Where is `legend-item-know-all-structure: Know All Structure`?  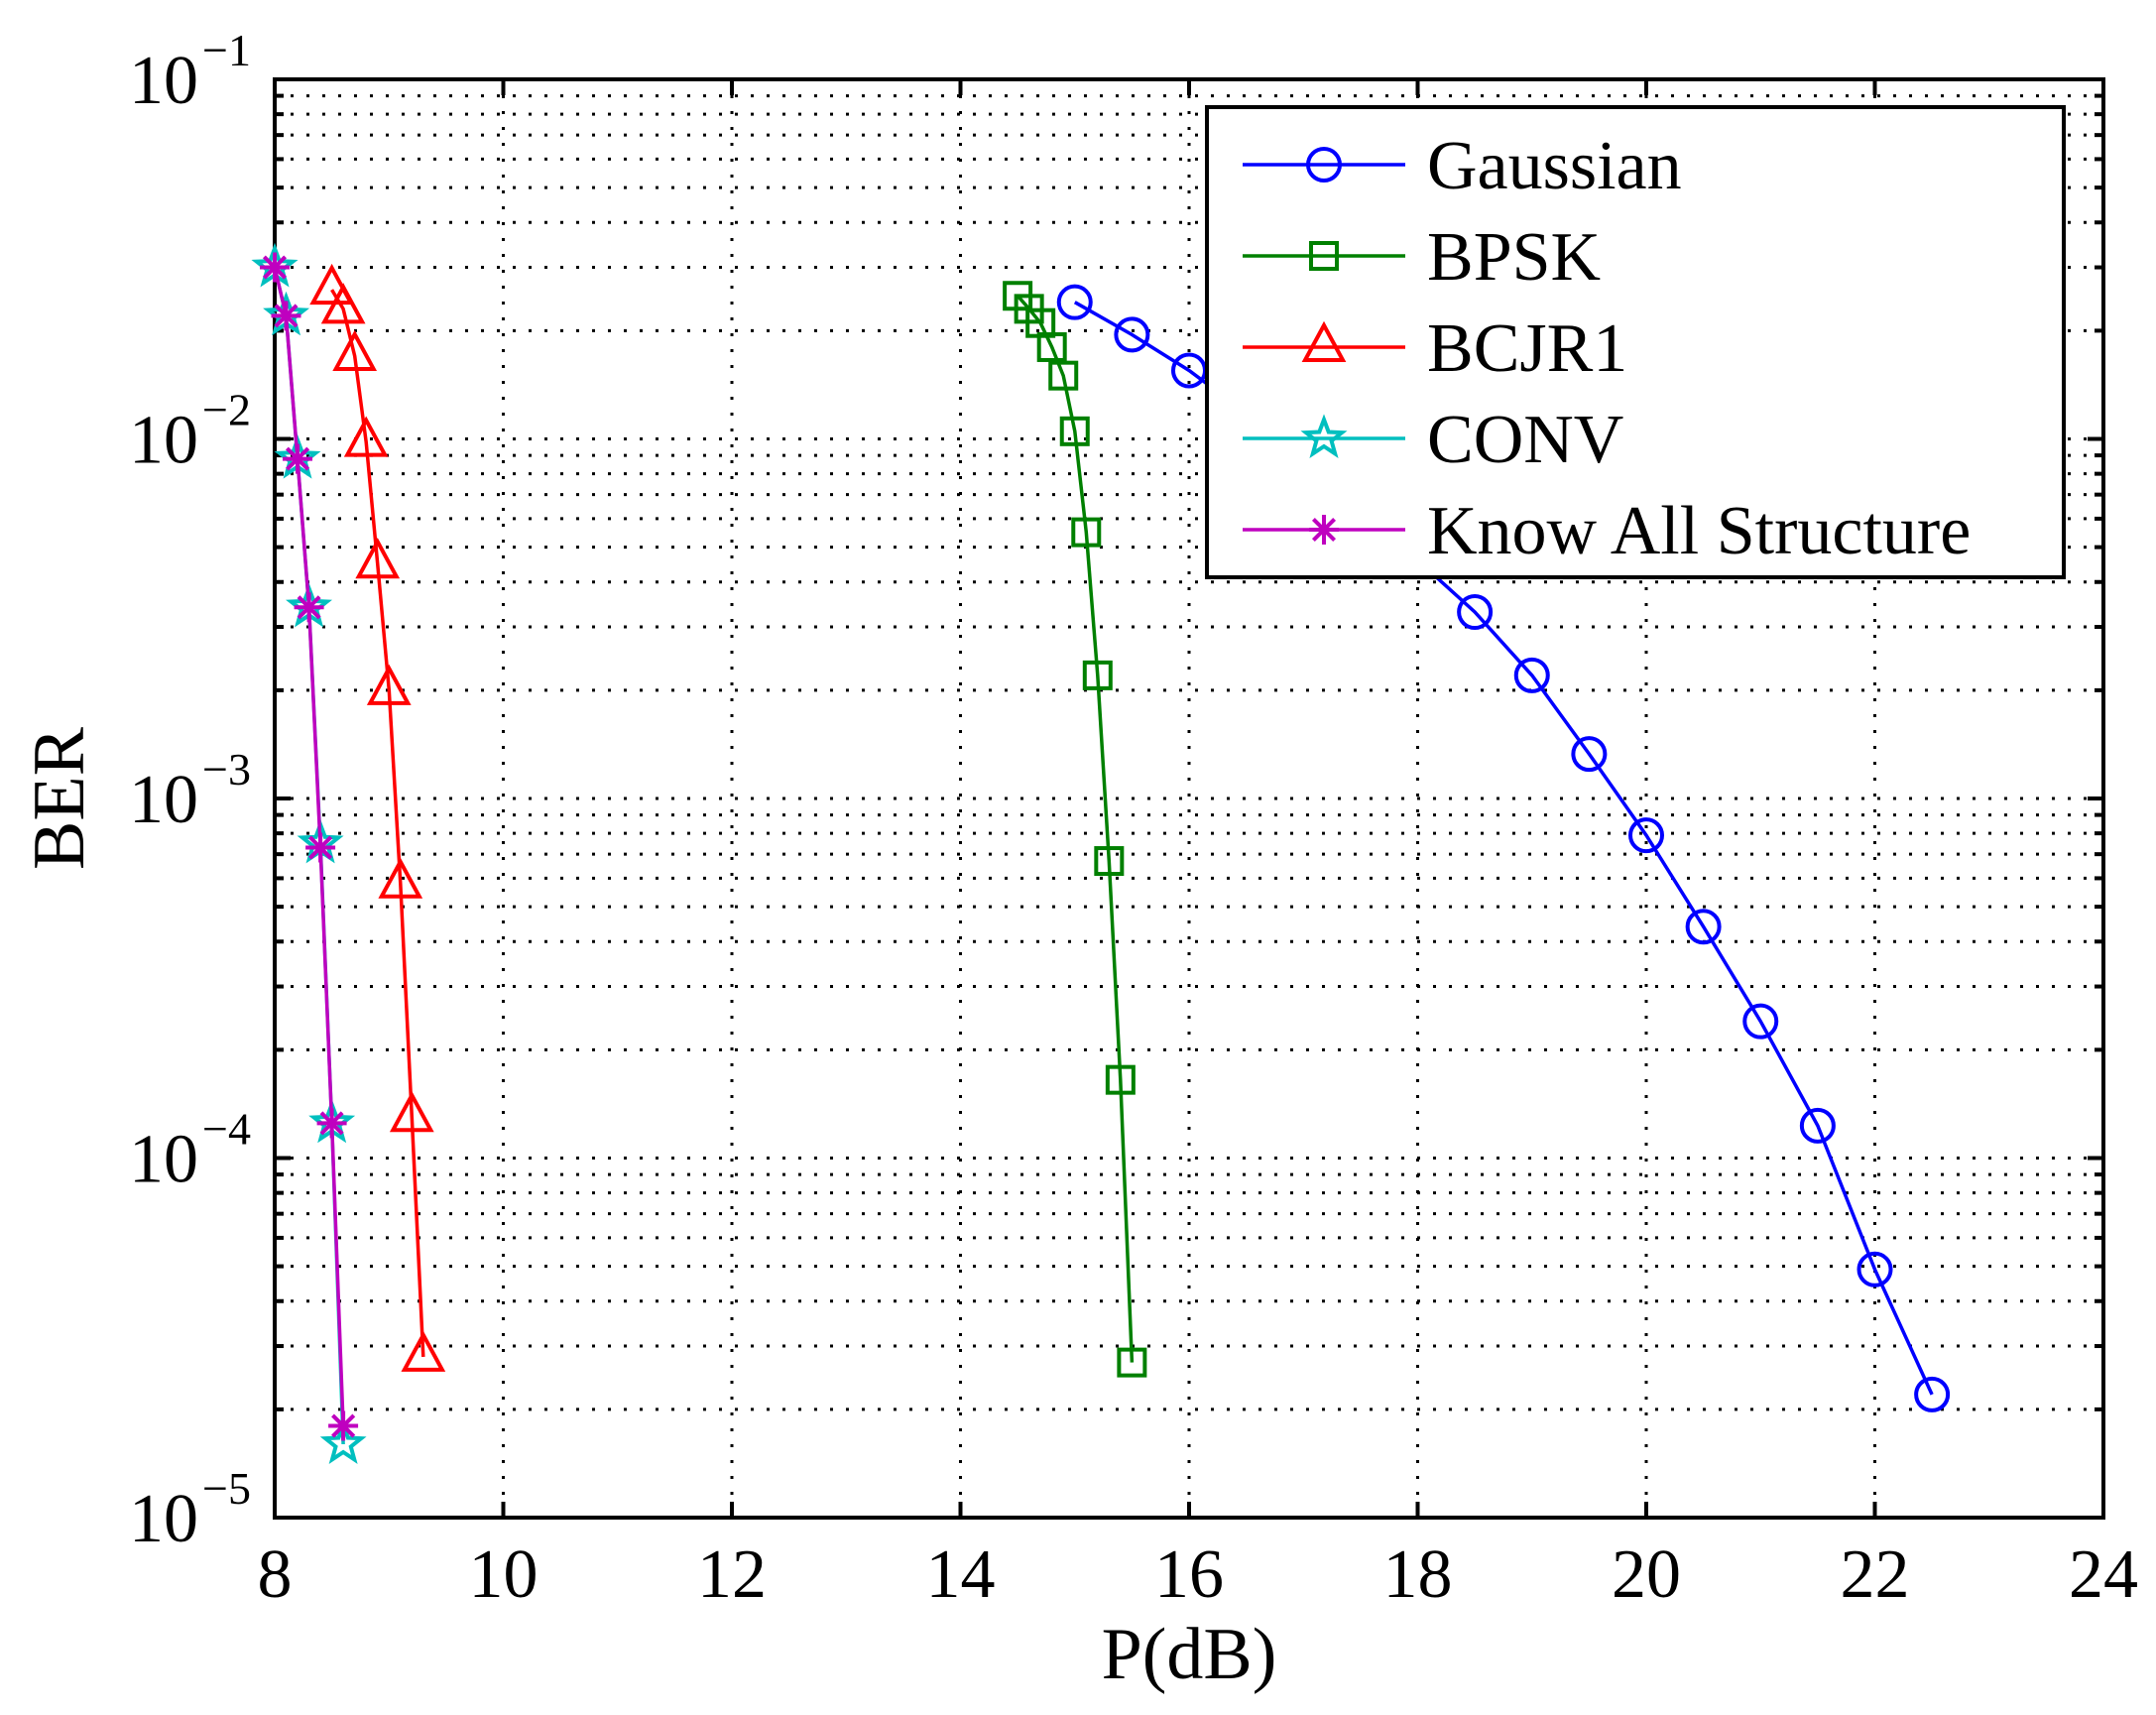 legend-item-know-all-structure: Know All Structure is located at coordinates (1607, 531).